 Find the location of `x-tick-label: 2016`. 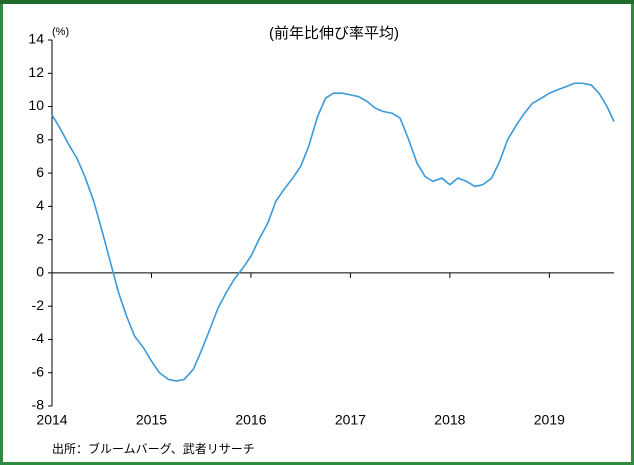

x-tick-label: 2016 is located at coordinates (250, 420).